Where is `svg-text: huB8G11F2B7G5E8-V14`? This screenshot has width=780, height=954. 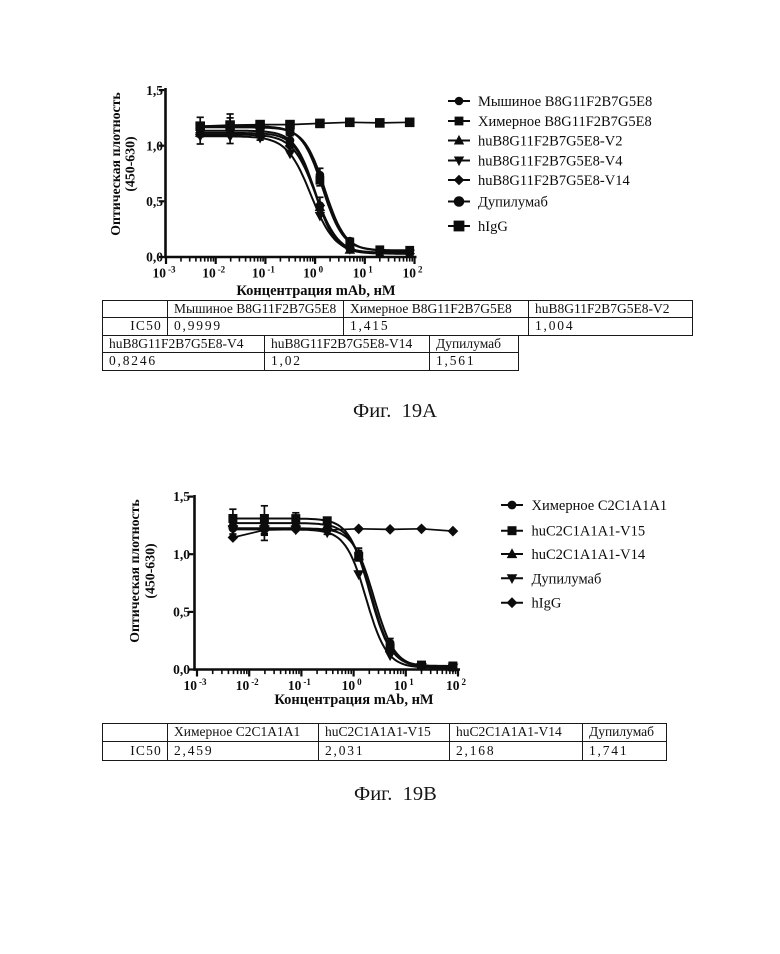
svg-text: huB8G11F2B7G5E8-V14 is located at coordinates (554, 181).